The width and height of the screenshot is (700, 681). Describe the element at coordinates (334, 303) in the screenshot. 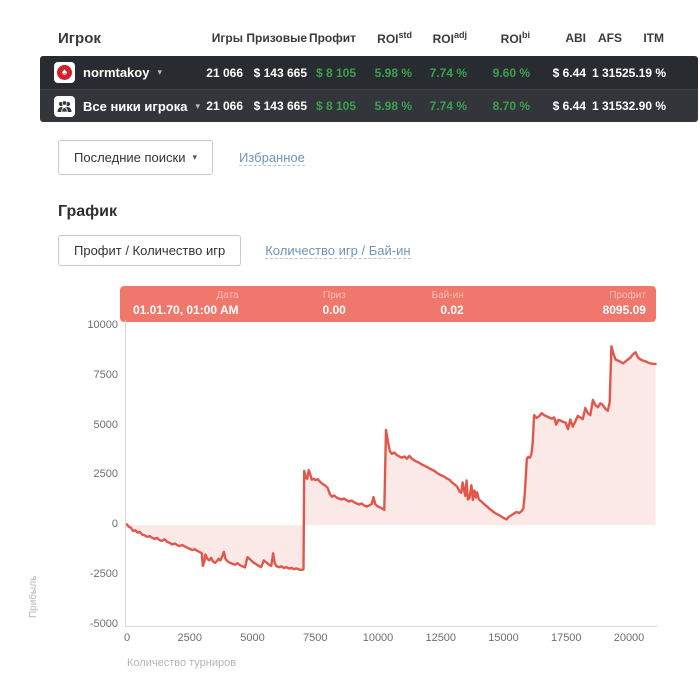

I see `tooltip-prize: Приз 0.00` at that location.